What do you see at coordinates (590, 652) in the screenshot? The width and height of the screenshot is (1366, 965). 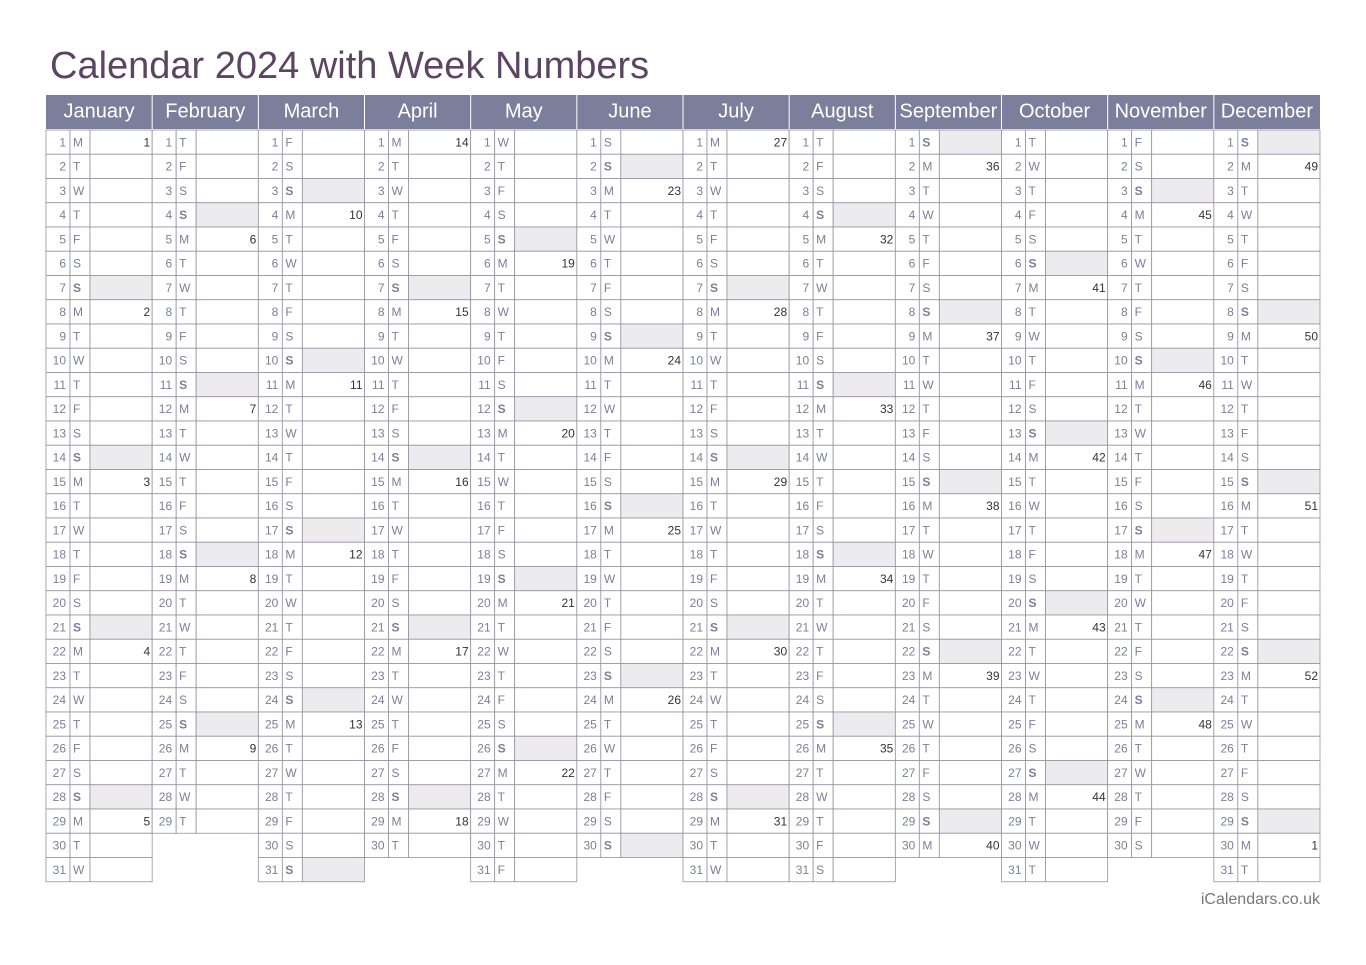 I see `day-number: 22` at bounding box center [590, 652].